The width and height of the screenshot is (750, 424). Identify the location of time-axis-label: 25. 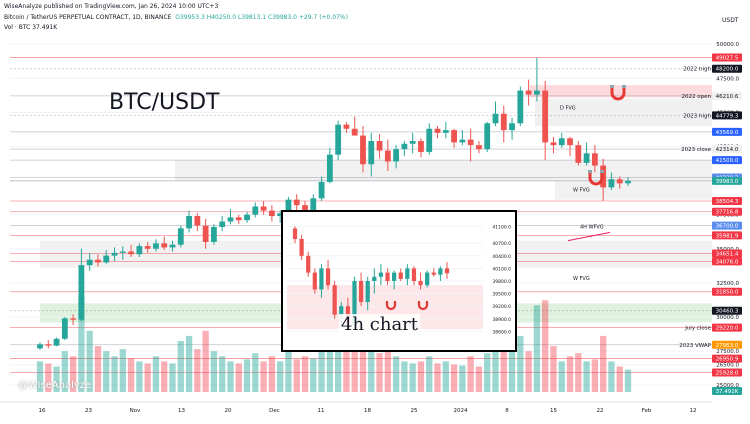
(414, 411).